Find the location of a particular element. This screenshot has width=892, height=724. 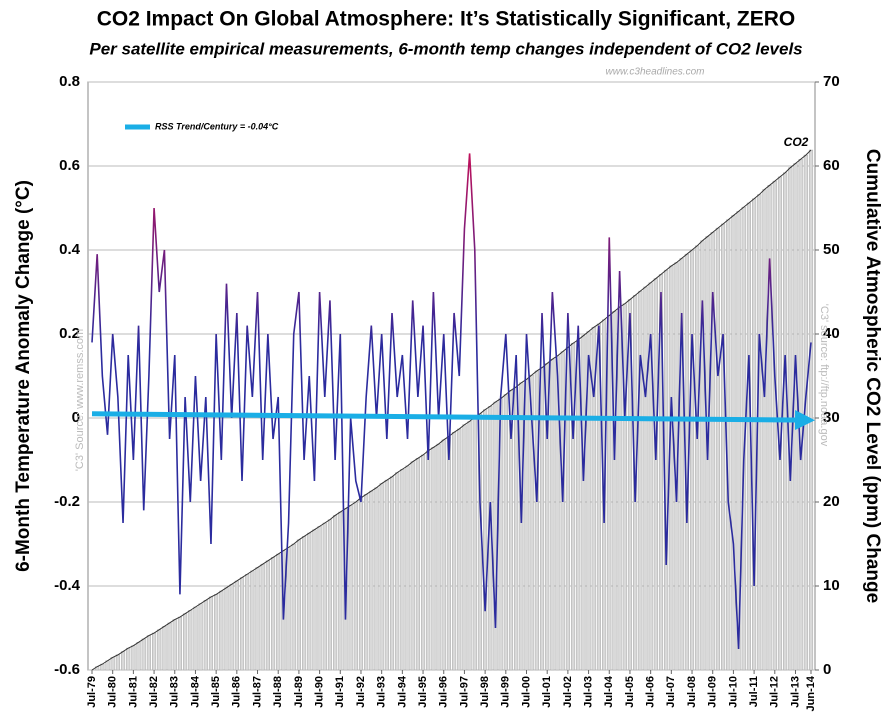

co2-label: CO2 is located at coordinates (796, 142).